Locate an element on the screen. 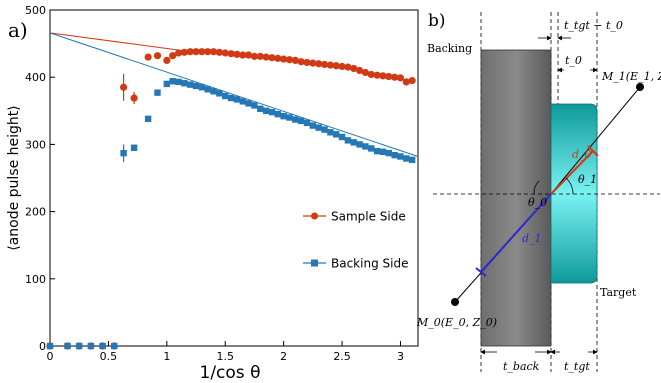  M0-particle is located at coordinates (455, 302).